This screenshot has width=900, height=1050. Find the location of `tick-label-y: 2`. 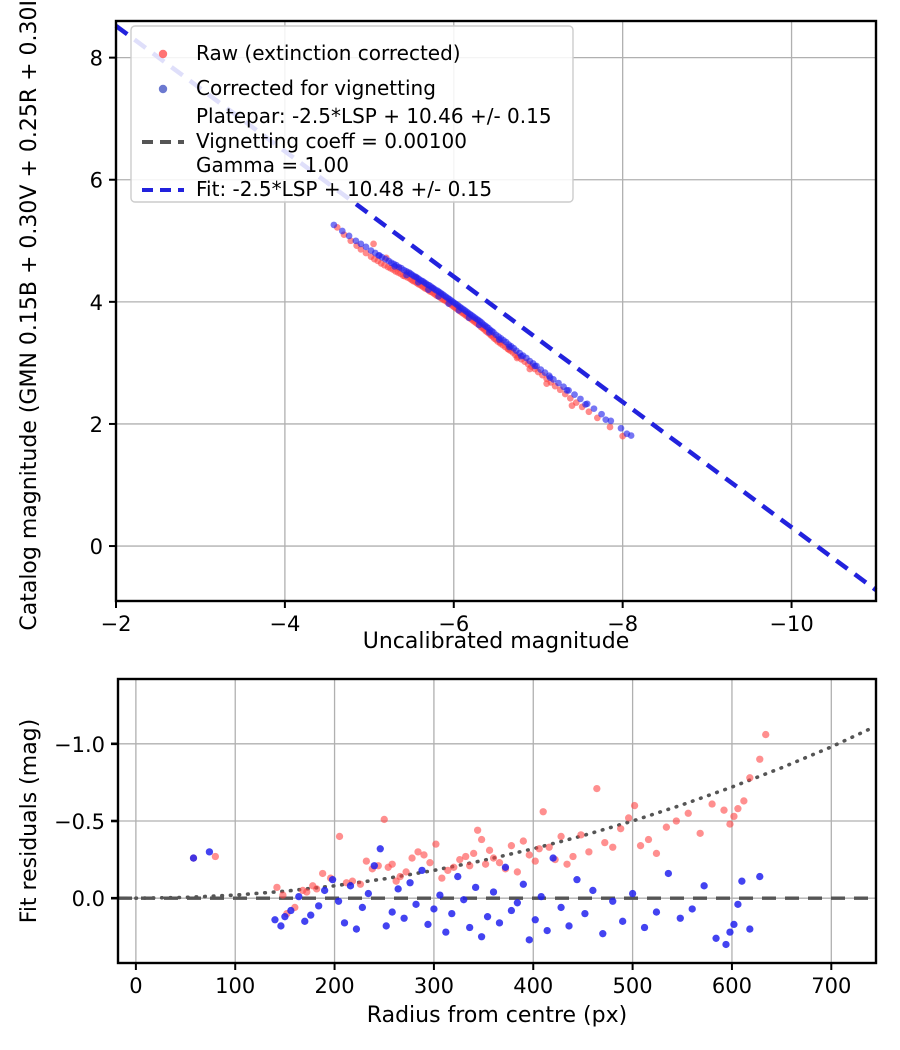

tick-label-y: 2 is located at coordinates (96, 425).